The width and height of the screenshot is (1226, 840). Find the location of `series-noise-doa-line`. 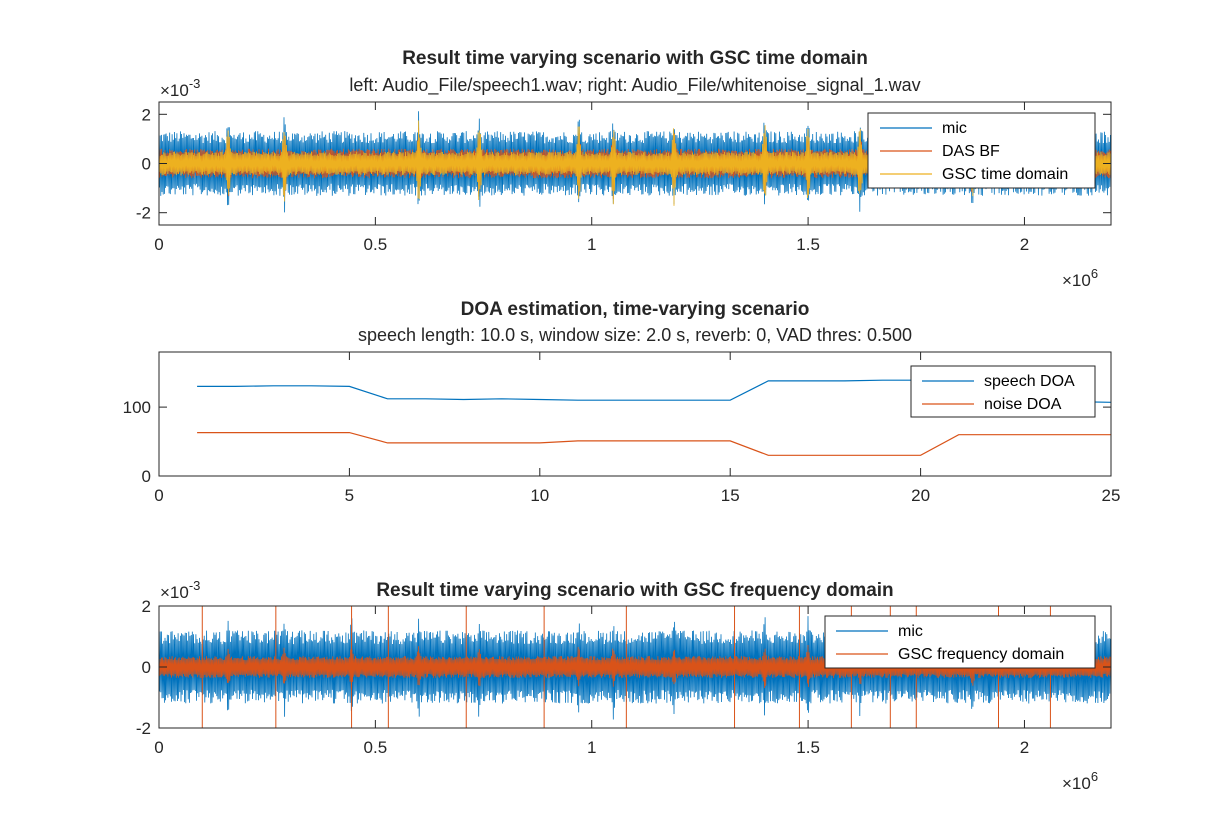

series-noise-doa-line is located at coordinates (654, 444).